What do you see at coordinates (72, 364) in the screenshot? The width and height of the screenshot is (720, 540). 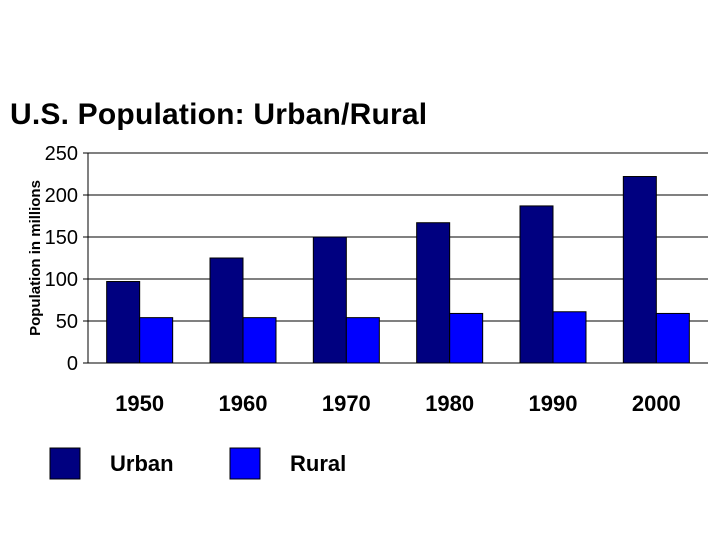 I see `y-tick-label: 0` at bounding box center [72, 364].